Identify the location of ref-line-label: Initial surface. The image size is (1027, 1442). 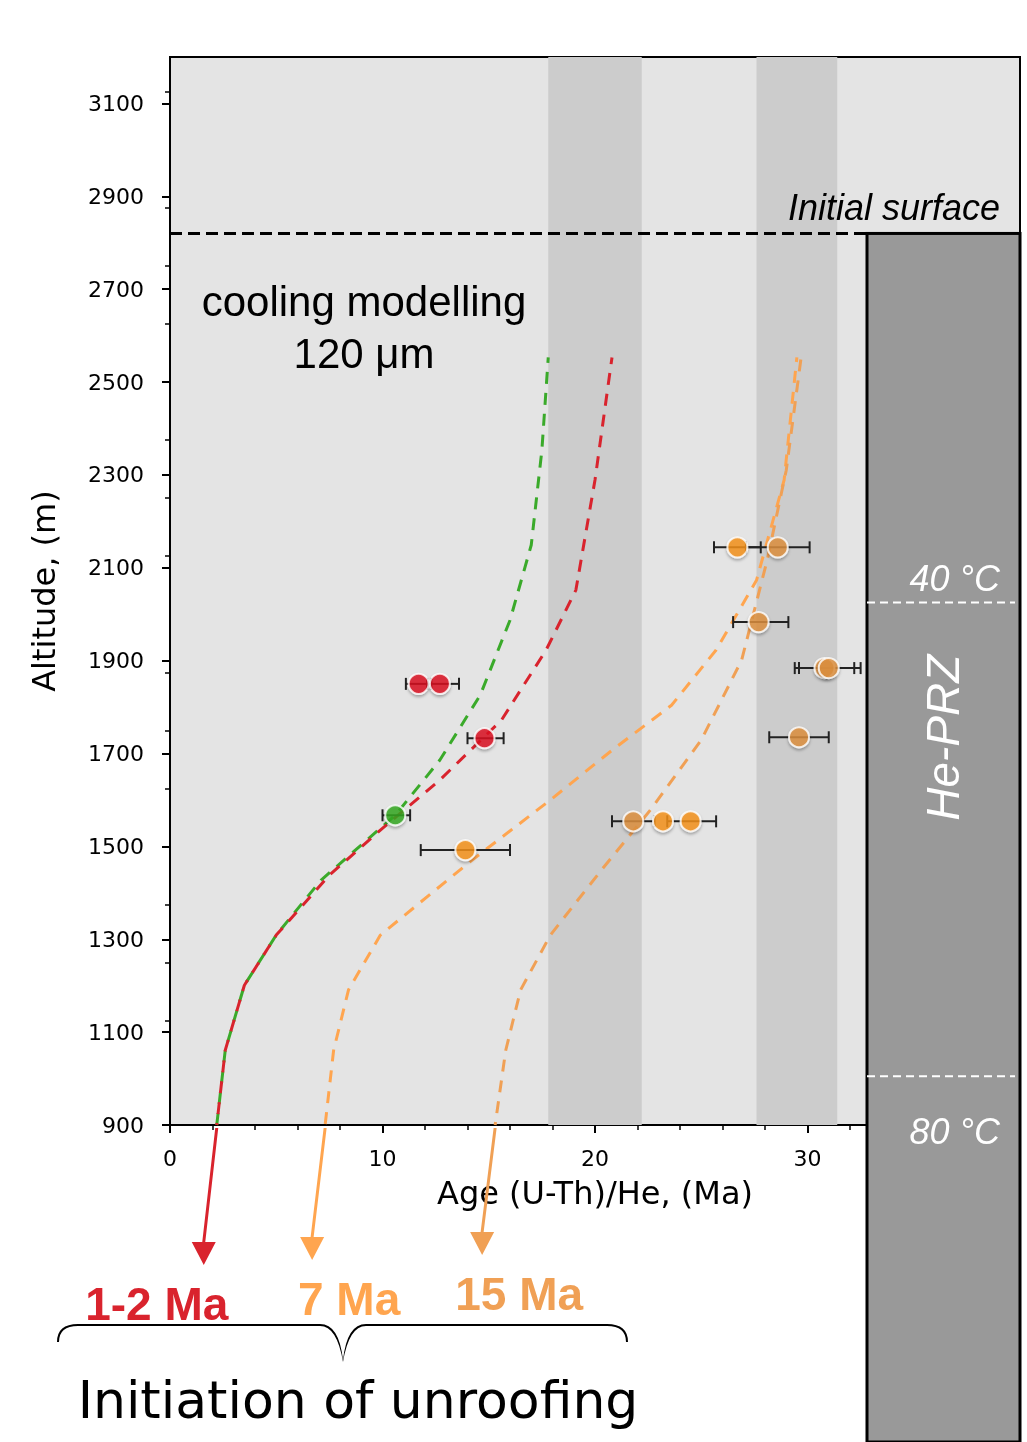
(893, 207).